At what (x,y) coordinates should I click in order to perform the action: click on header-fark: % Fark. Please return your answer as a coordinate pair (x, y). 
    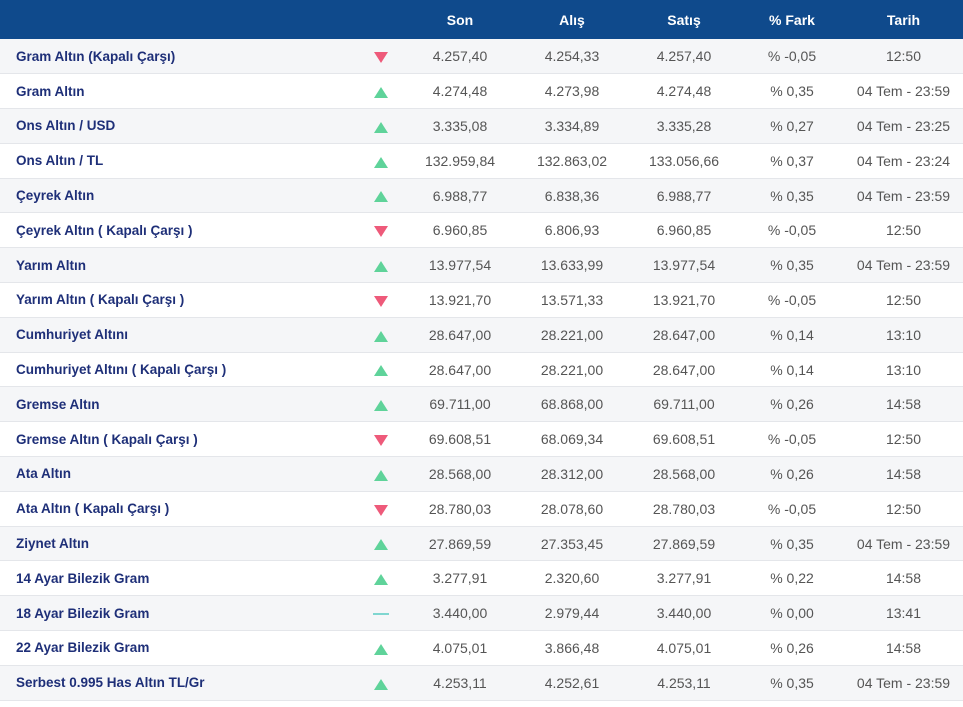
    Looking at the image, I should click on (792, 19).